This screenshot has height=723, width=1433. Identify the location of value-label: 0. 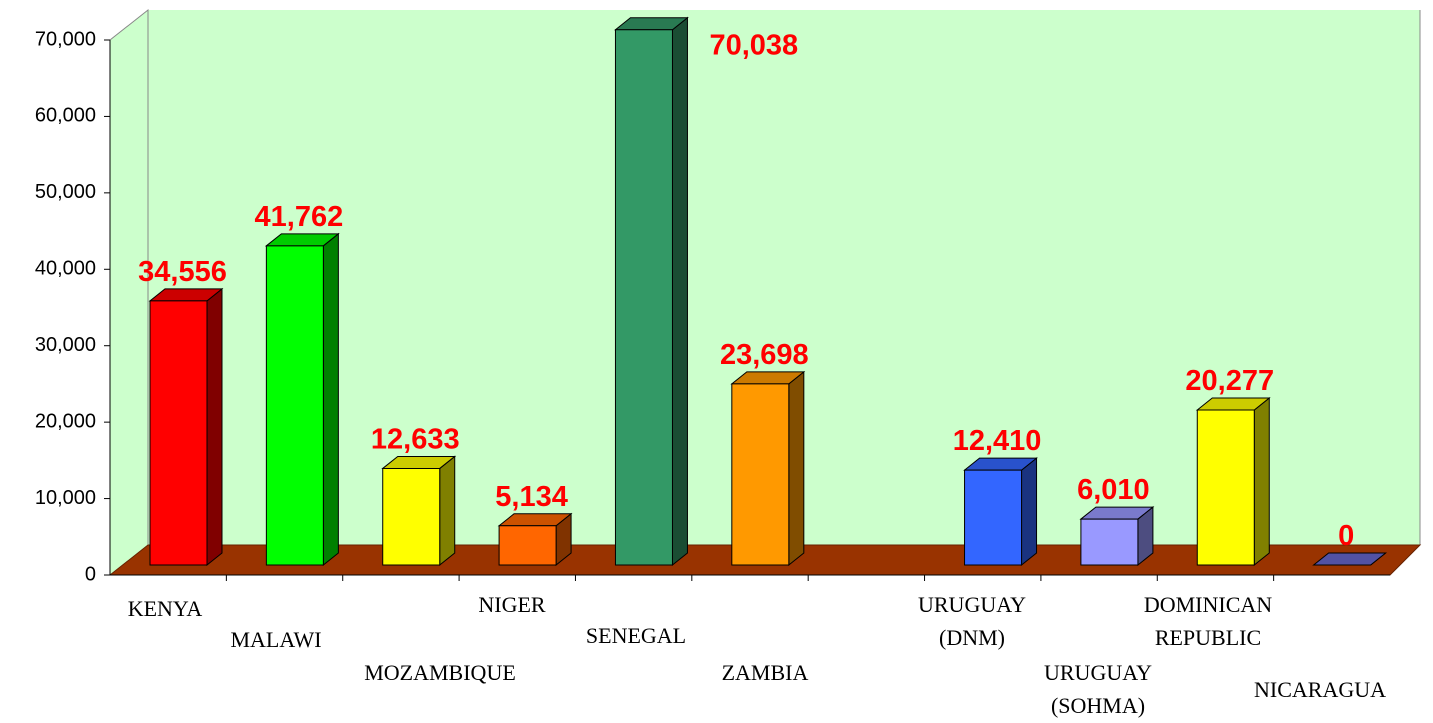
(1346, 536).